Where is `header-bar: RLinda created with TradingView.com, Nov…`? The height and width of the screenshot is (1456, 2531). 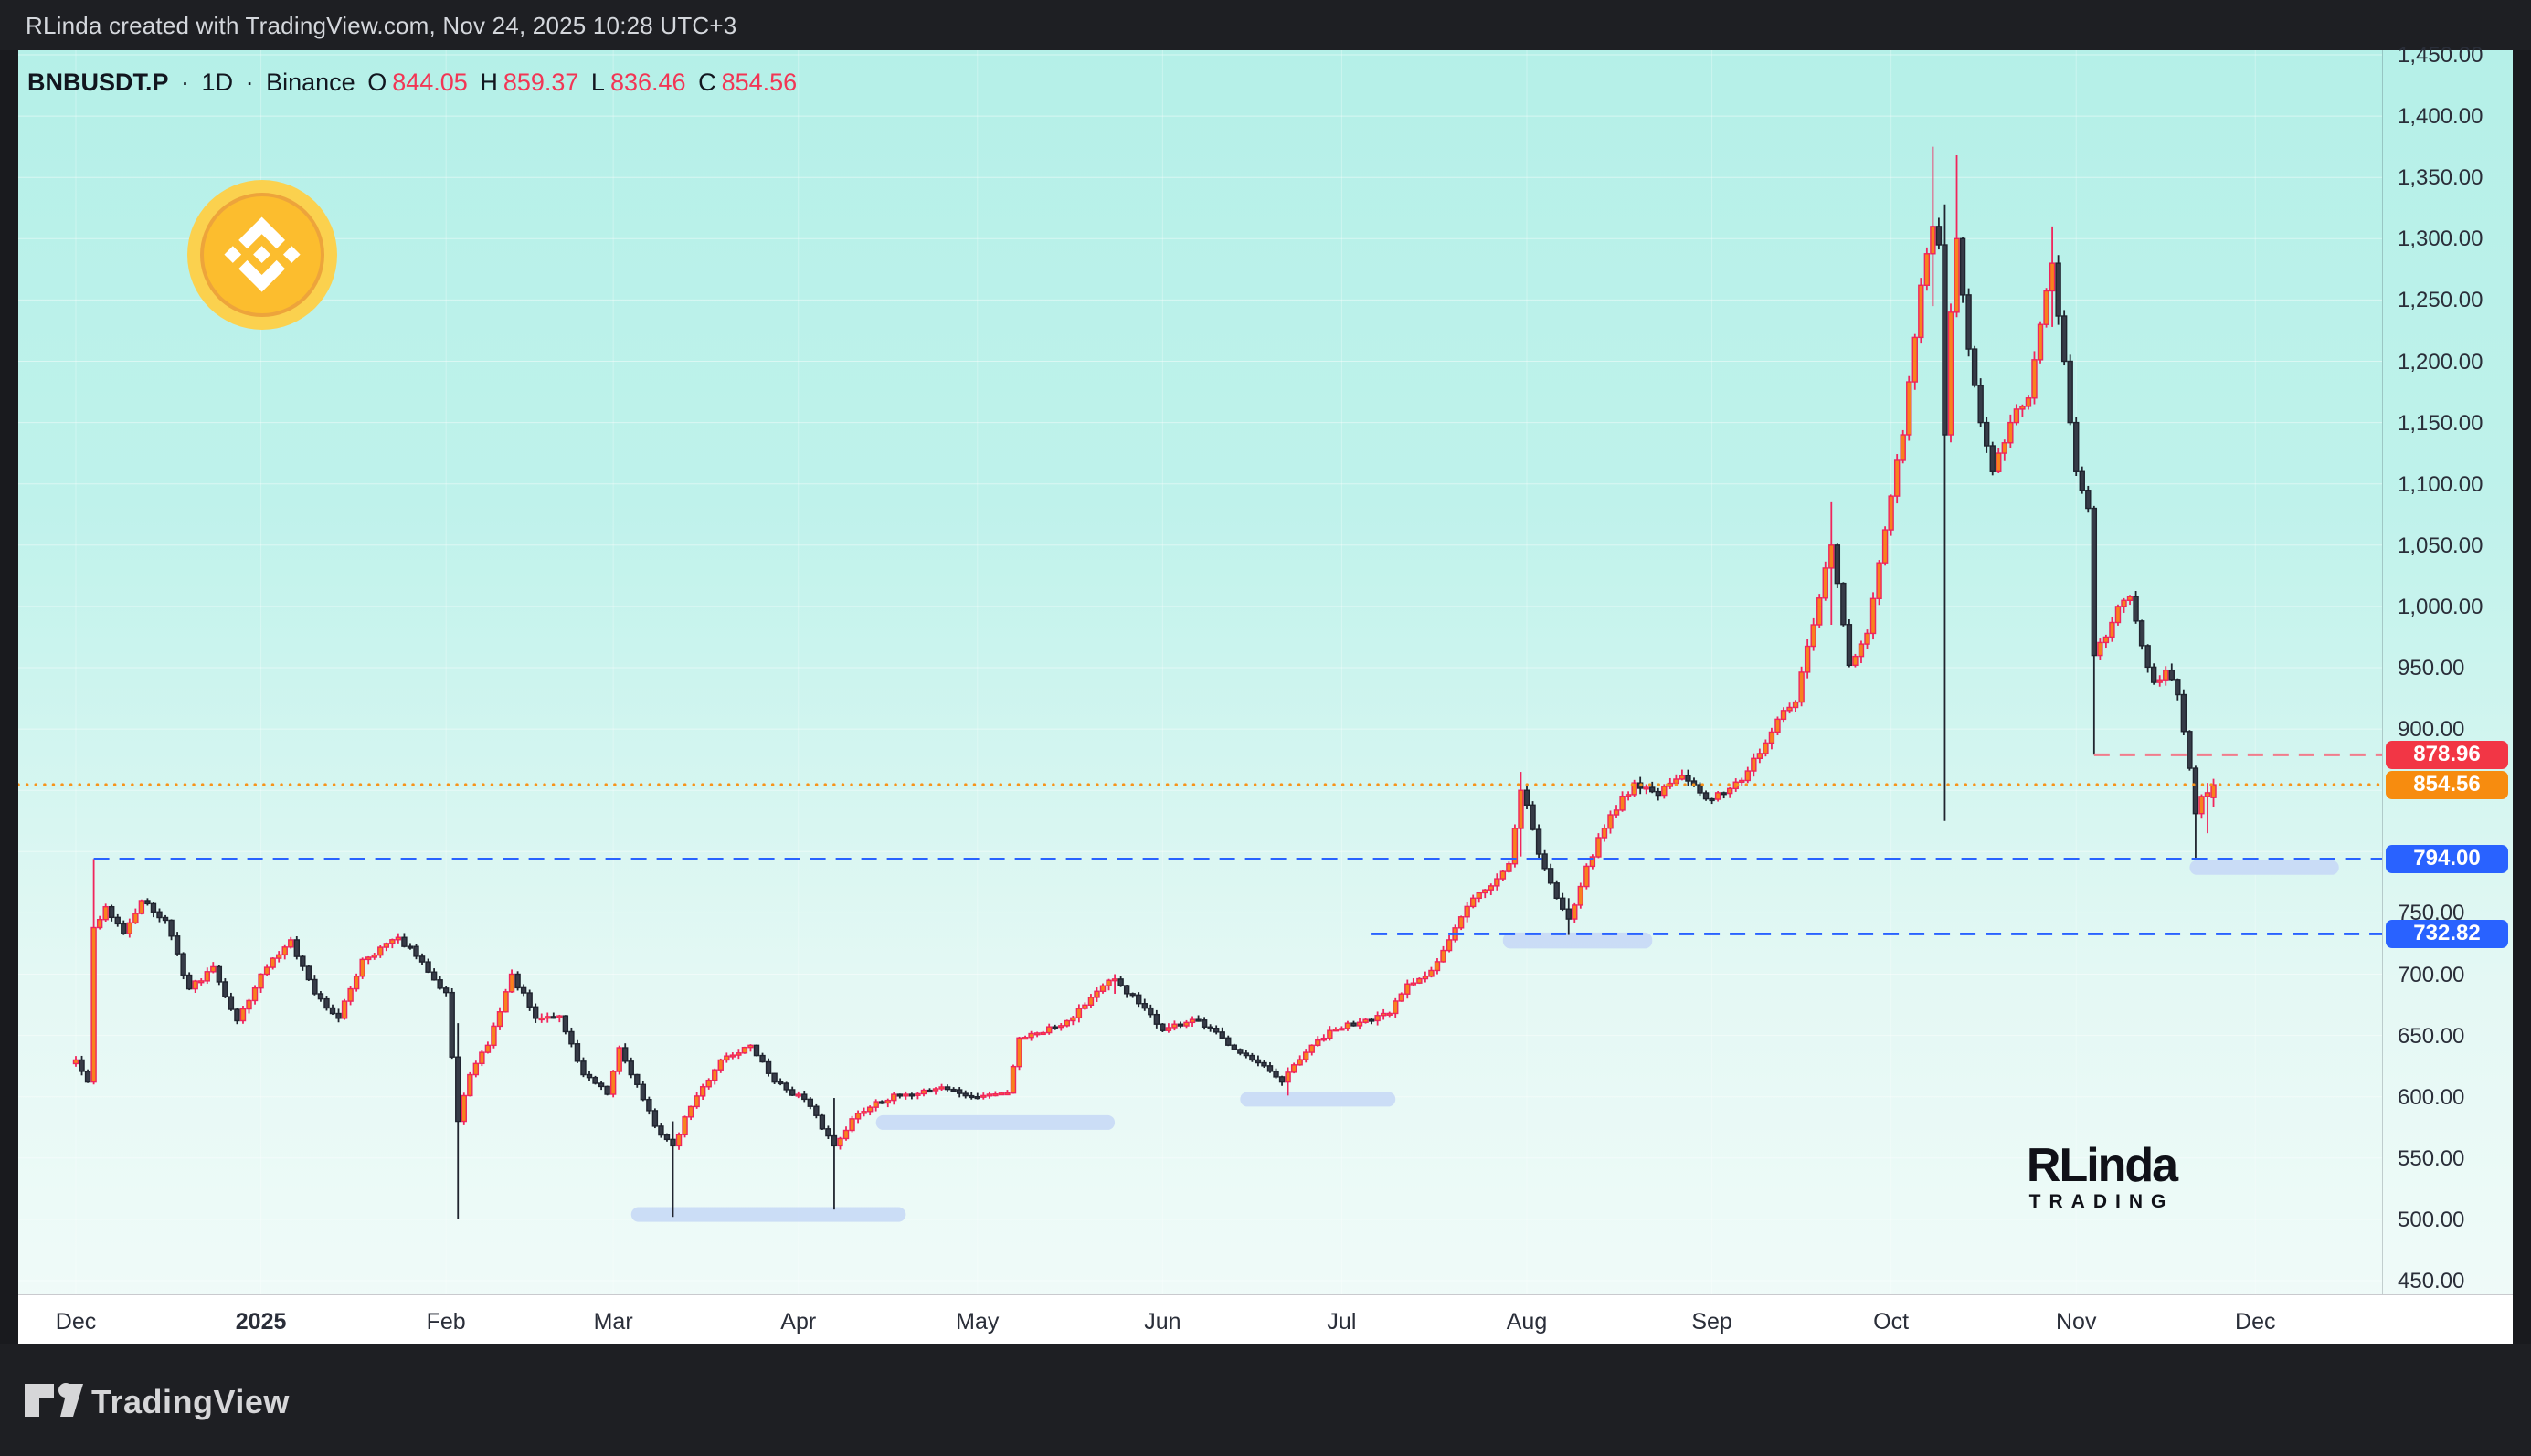
header-bar: RLinda created with TradingView.com, Nov… is located at coordinates (1265, 25).